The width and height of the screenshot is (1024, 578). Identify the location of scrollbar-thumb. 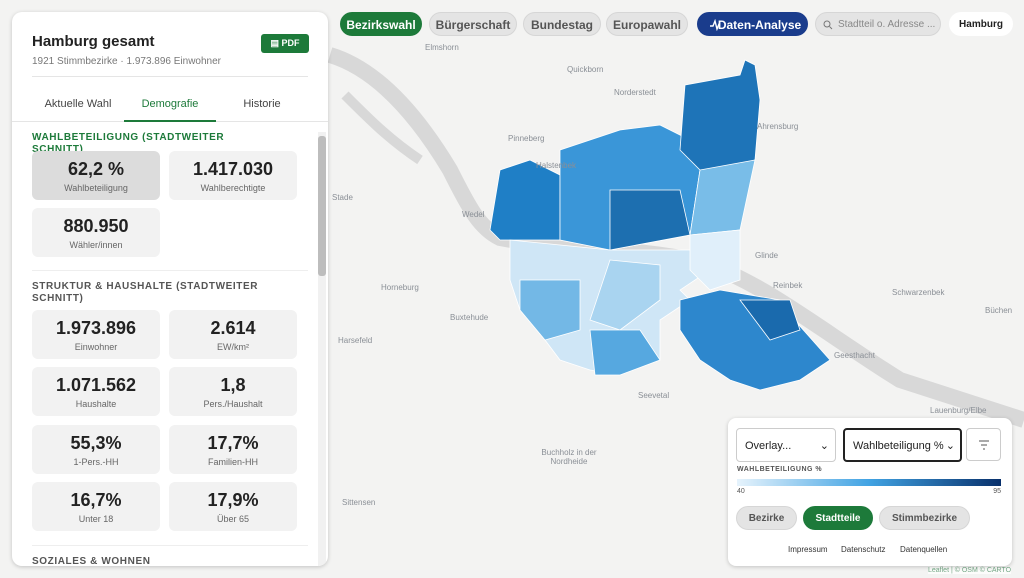
(322, 206).